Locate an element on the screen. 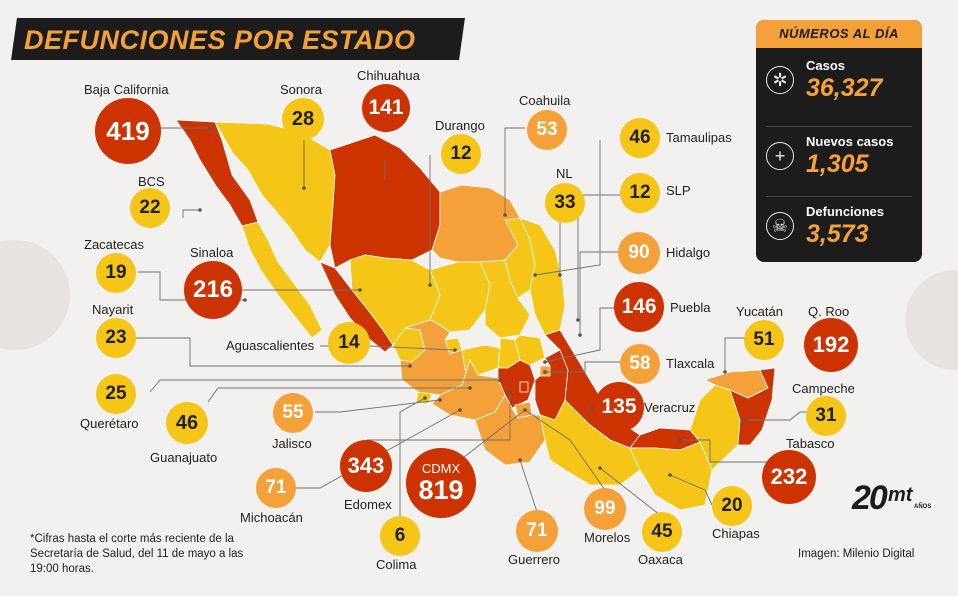  state-bubble-tlaxcala: 58 is located at coordinates (640, 364).